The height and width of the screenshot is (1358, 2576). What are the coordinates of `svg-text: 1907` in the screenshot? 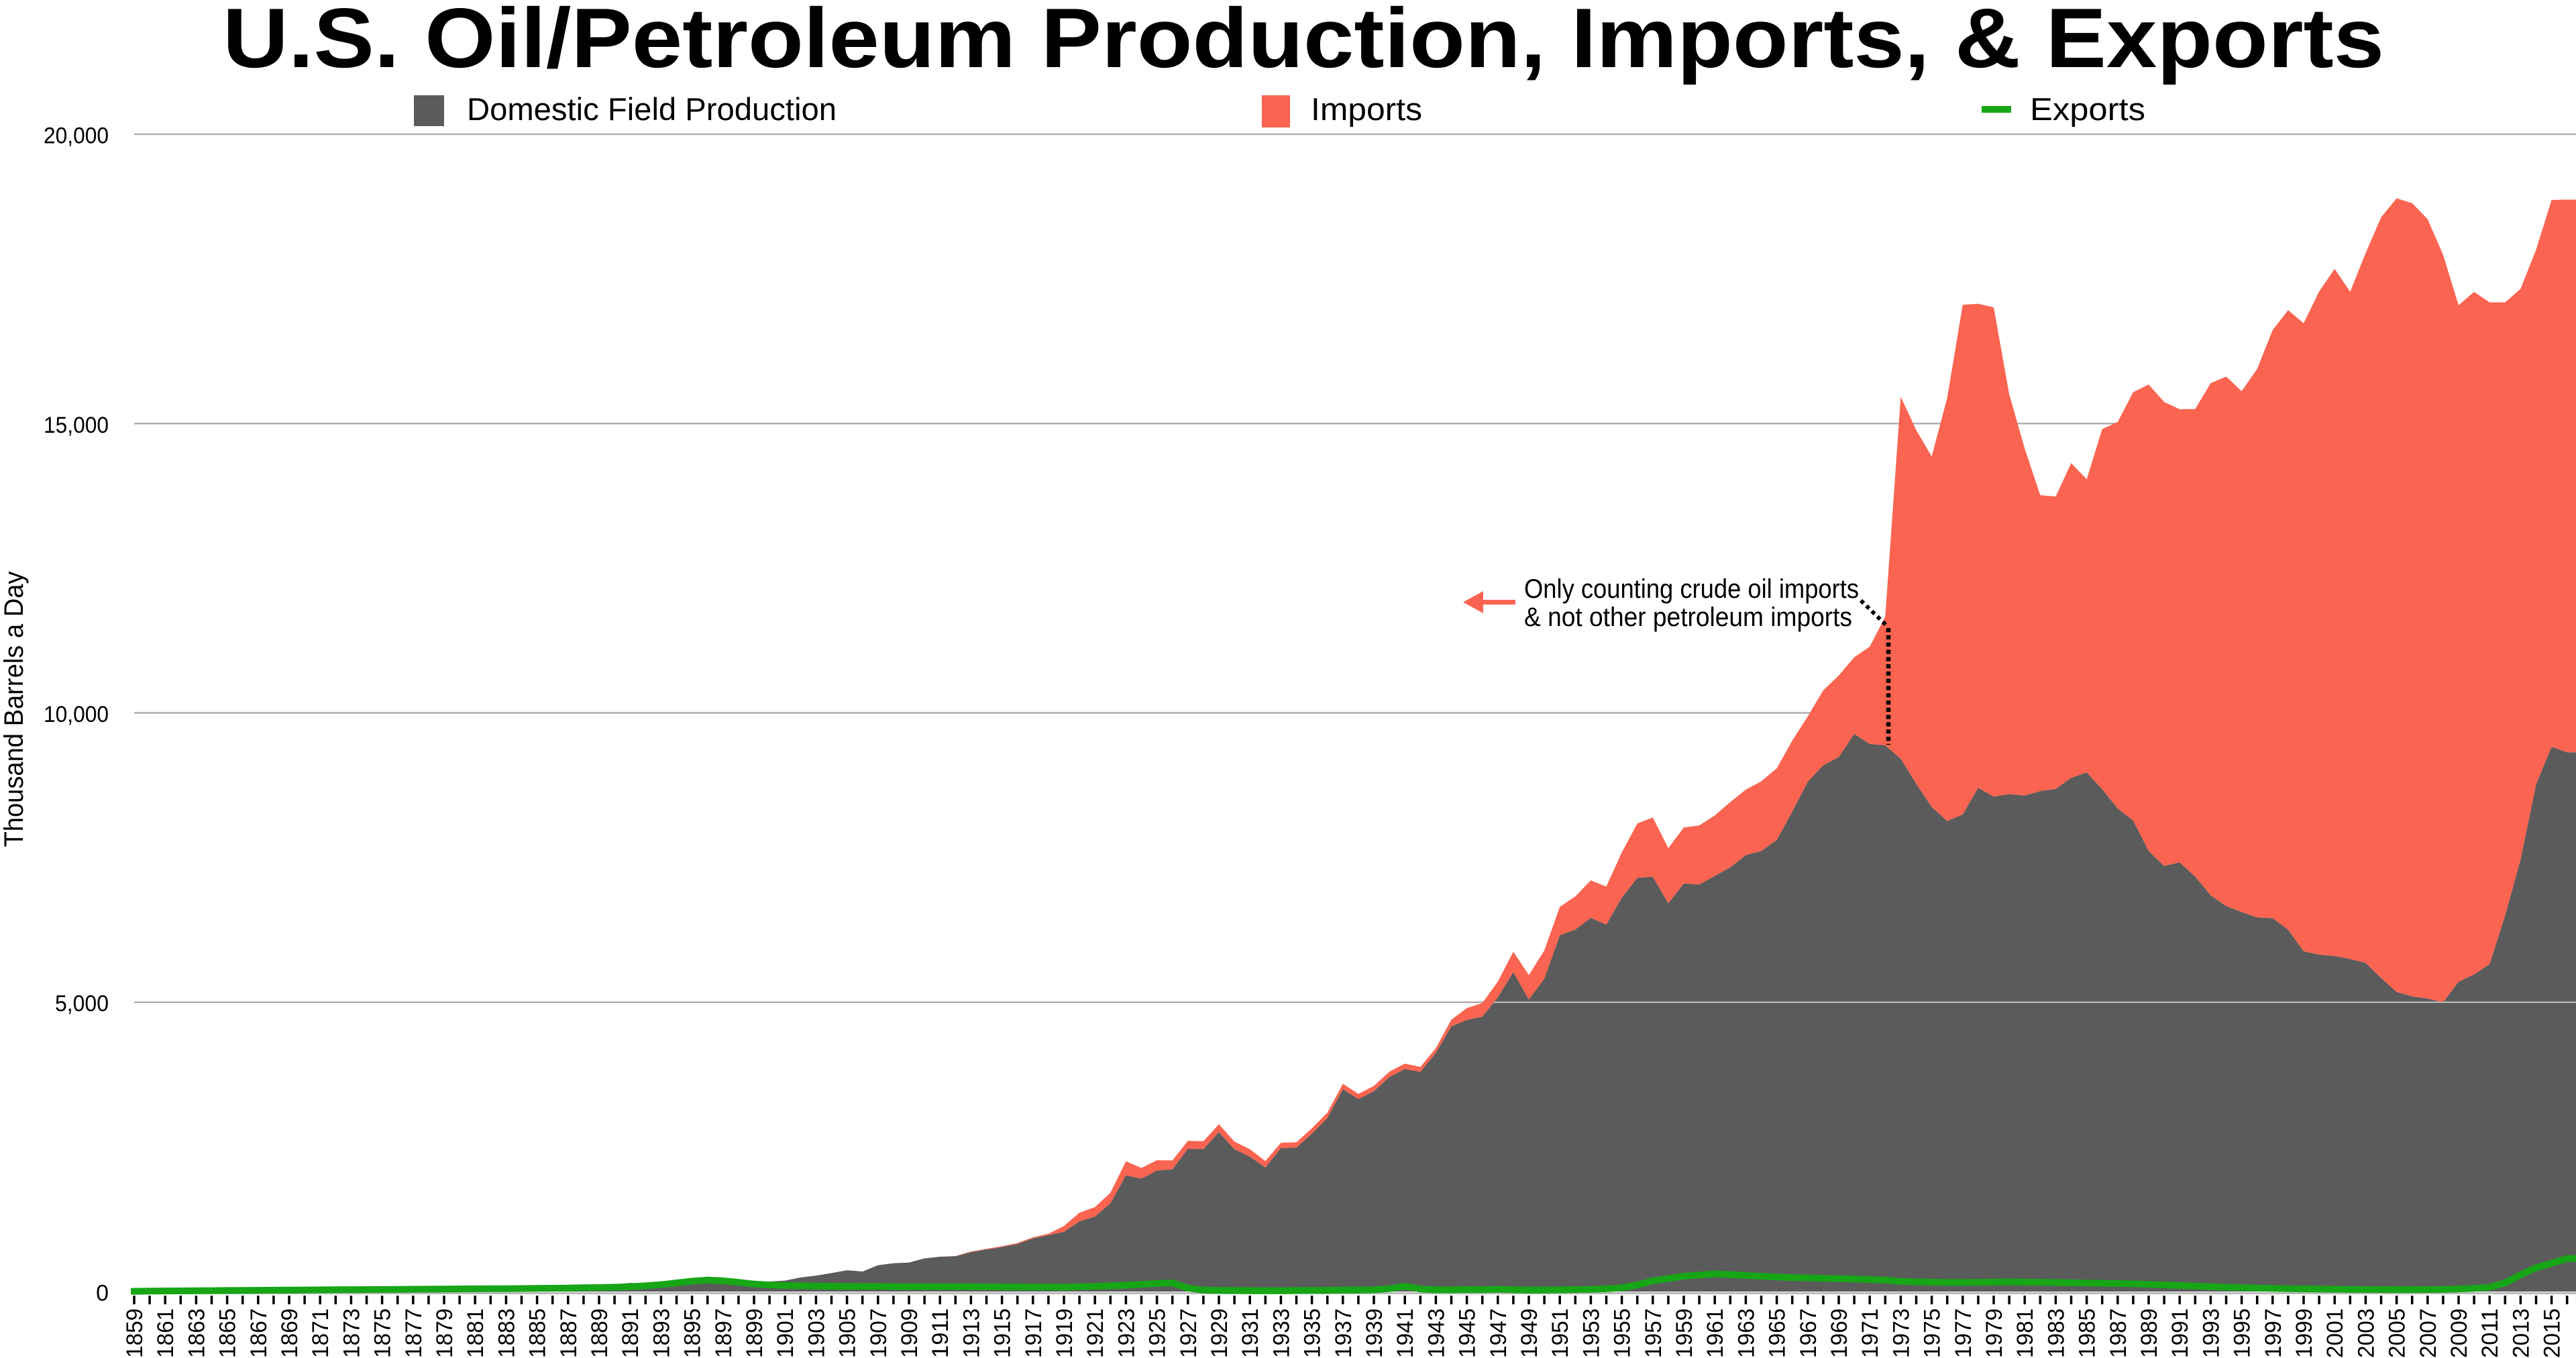 It's located at (879, 1333).